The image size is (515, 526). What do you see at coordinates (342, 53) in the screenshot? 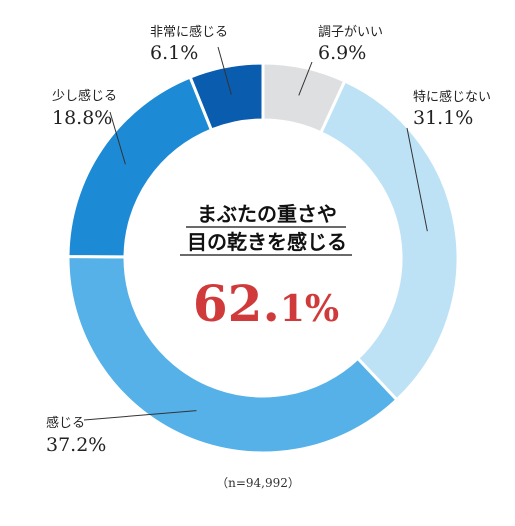
I see `label-value-1: 6.9%` at bounding box center [342, 53].